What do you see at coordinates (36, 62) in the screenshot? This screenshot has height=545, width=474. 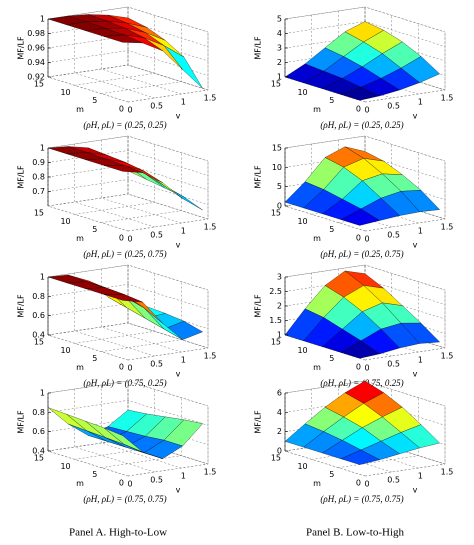 I see `z-tick-label: 0.94` at bounding box center [36, 62].